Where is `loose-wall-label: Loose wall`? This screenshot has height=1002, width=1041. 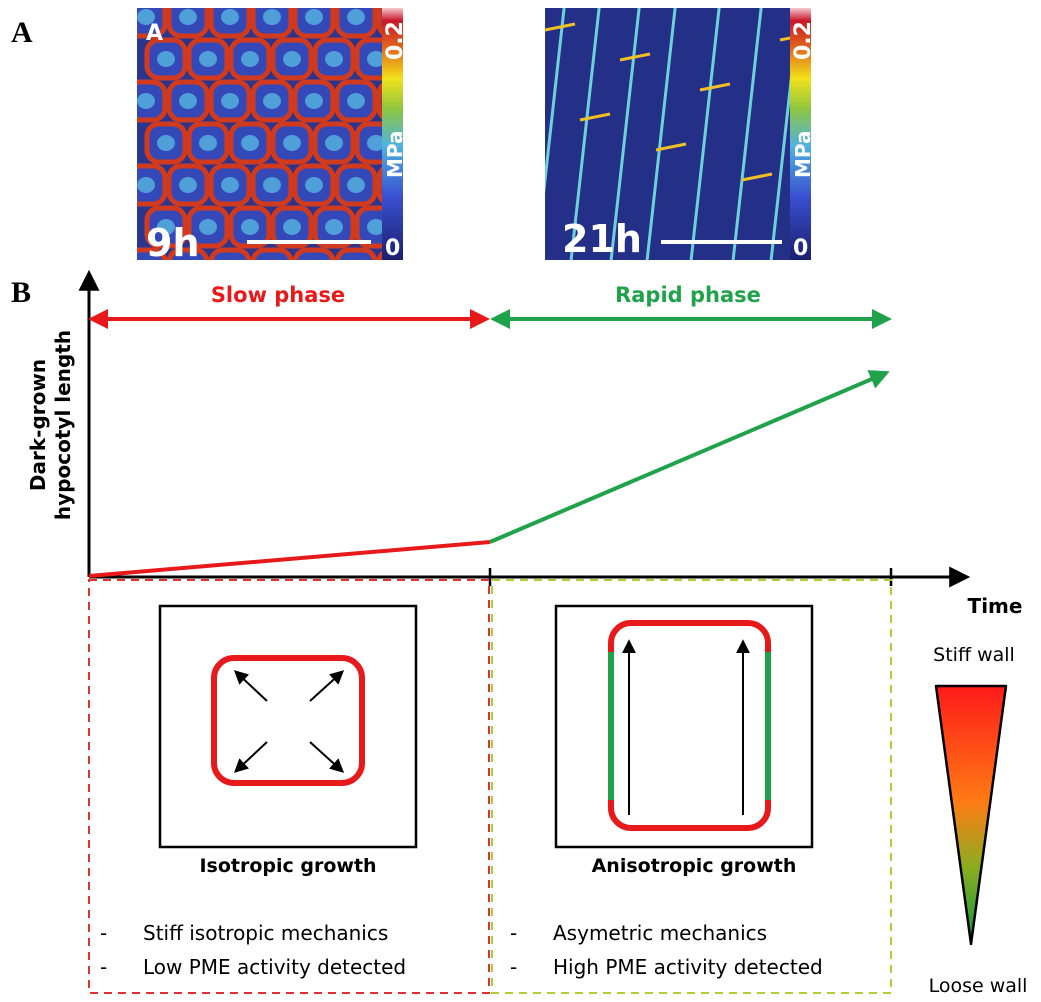 loose-wall-label: Loose wall is located at coordinates (978, 986).